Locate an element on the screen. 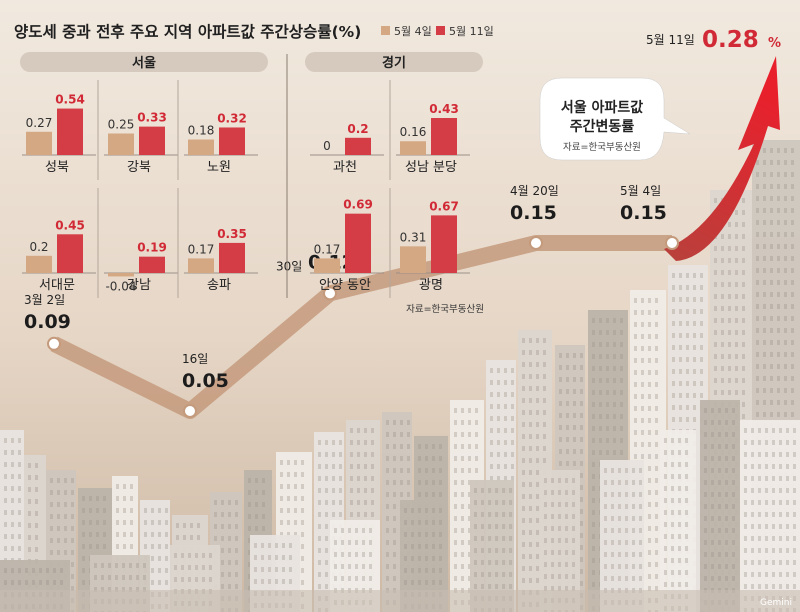 The width and height of the screenshot is (800, 612). line-date-label: 5월 4일 is located at coordinates (640, 191).